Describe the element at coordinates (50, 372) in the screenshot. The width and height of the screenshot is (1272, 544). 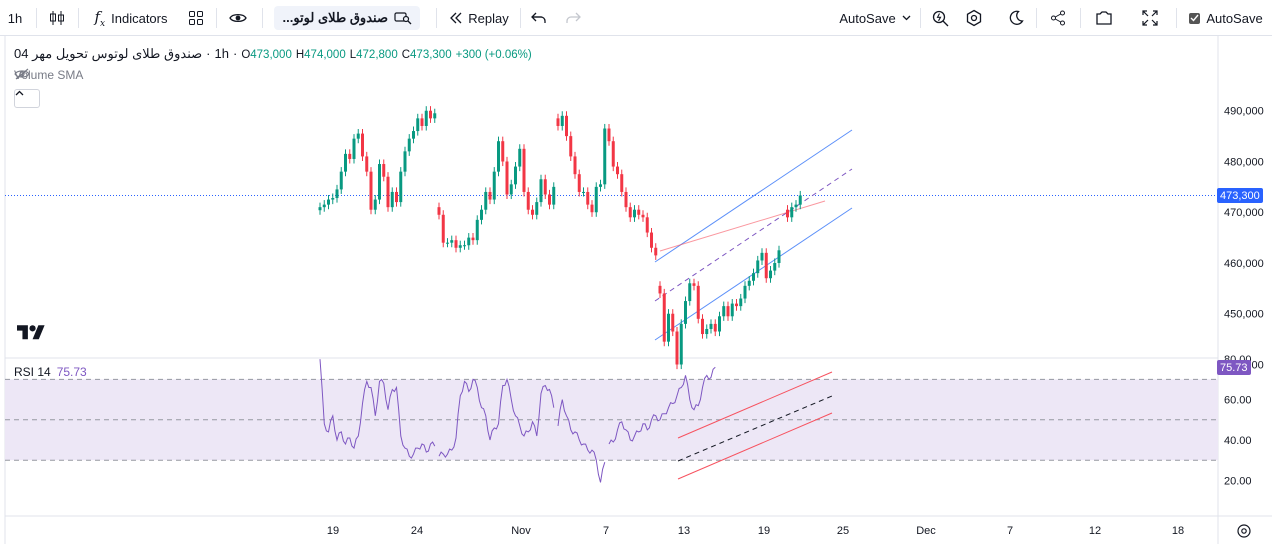
I see `rsi-legend: RSI 14 75.73` at that location.